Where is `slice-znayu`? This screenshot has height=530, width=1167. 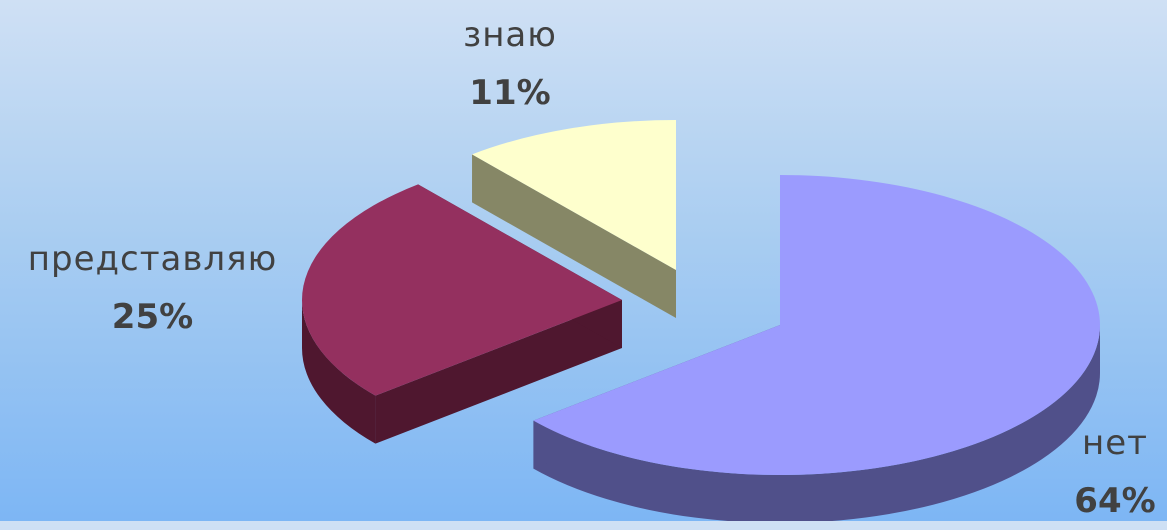 slice-znayu is located at coordinates (574, 195).